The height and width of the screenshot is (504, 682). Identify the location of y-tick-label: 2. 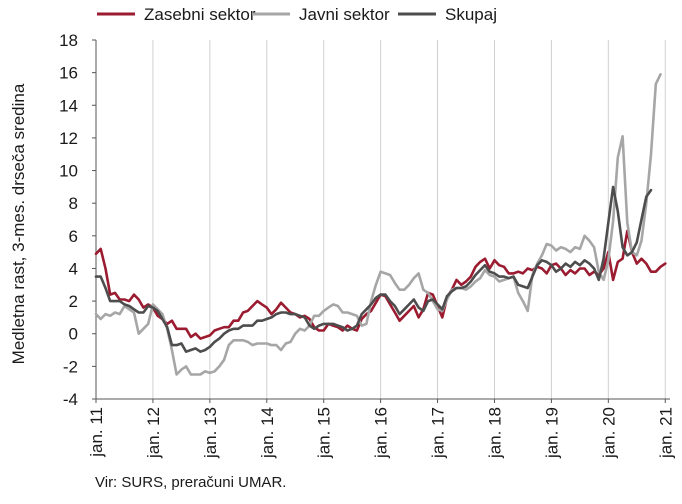
(73, 301).